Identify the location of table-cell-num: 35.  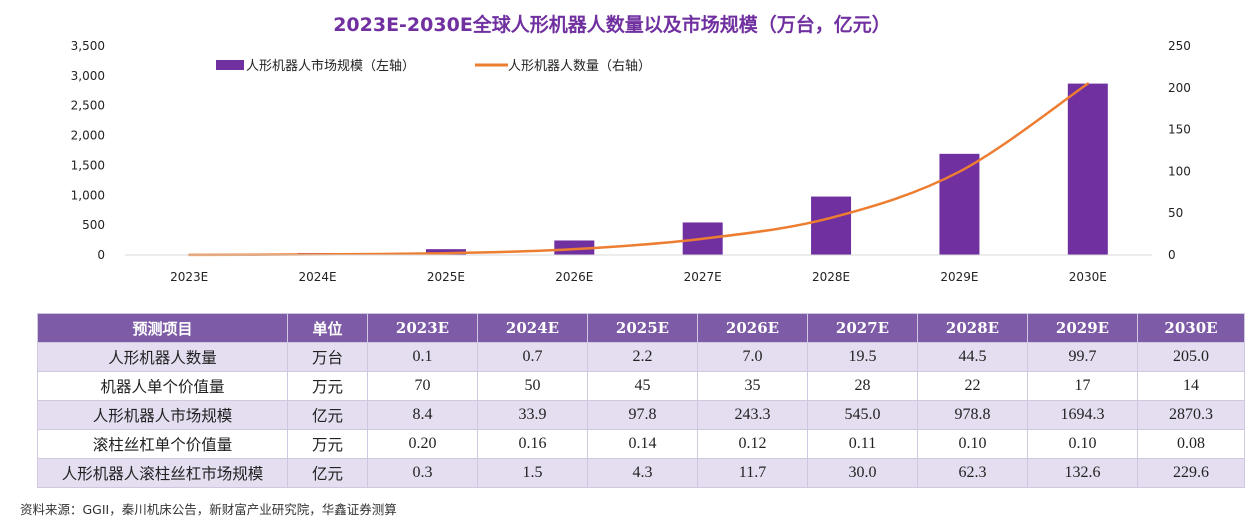
(752, 386).